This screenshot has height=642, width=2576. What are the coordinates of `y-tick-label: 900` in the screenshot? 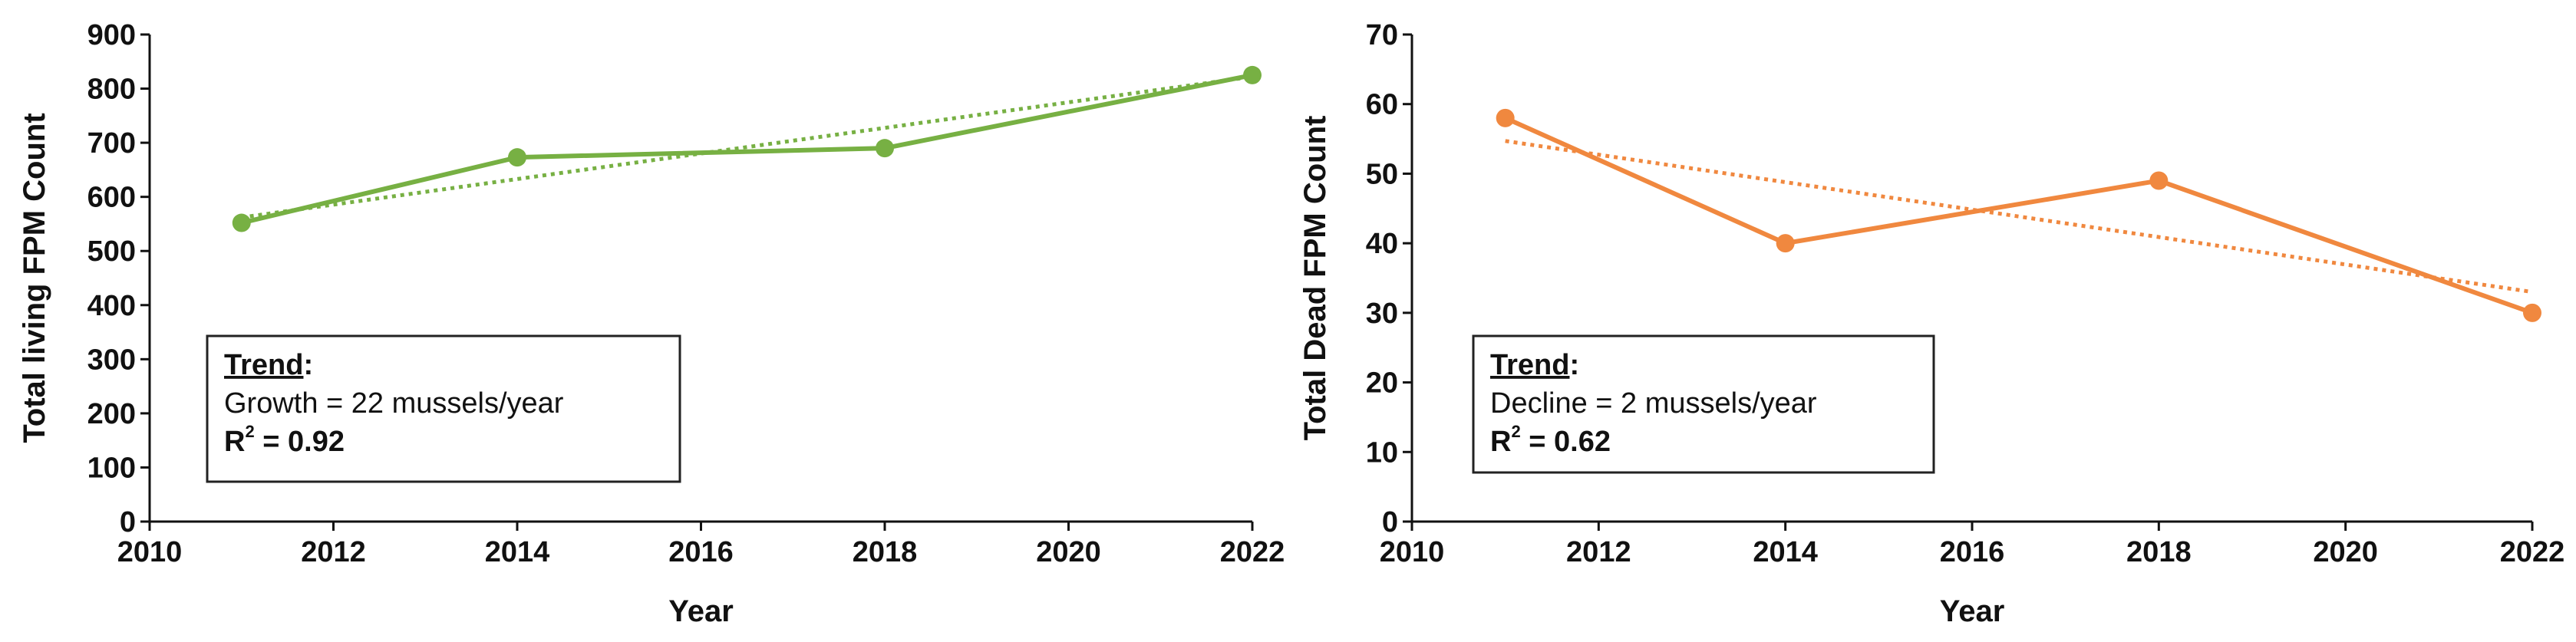 It's located at (112, 35).